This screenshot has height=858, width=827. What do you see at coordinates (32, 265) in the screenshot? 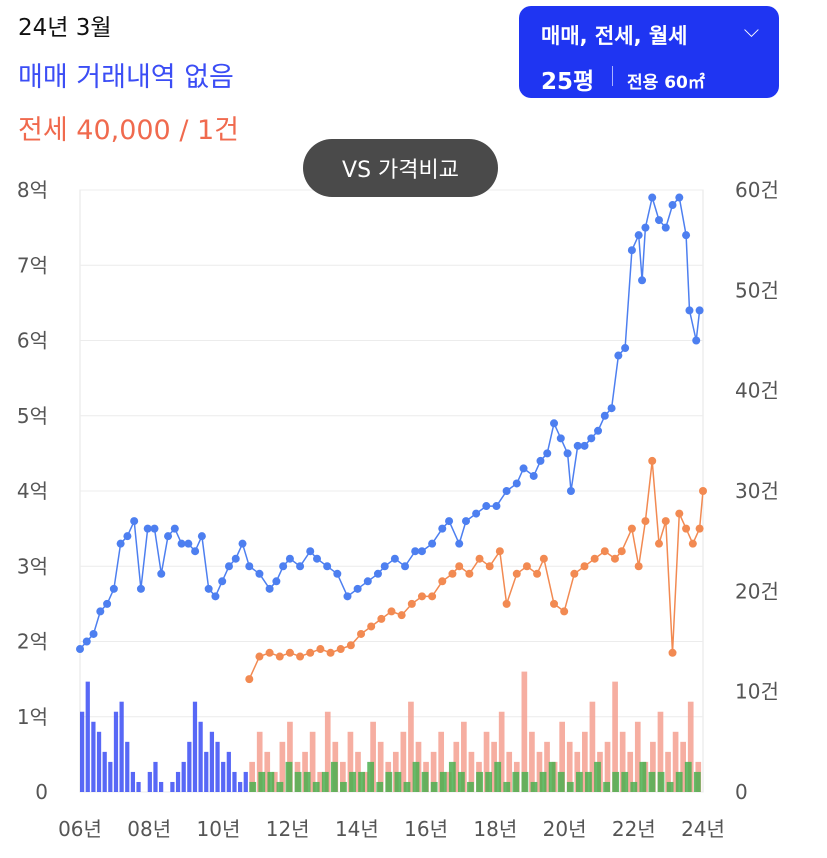
I see `y-left-tick-label: 7억` at bounding box center [32, 265].